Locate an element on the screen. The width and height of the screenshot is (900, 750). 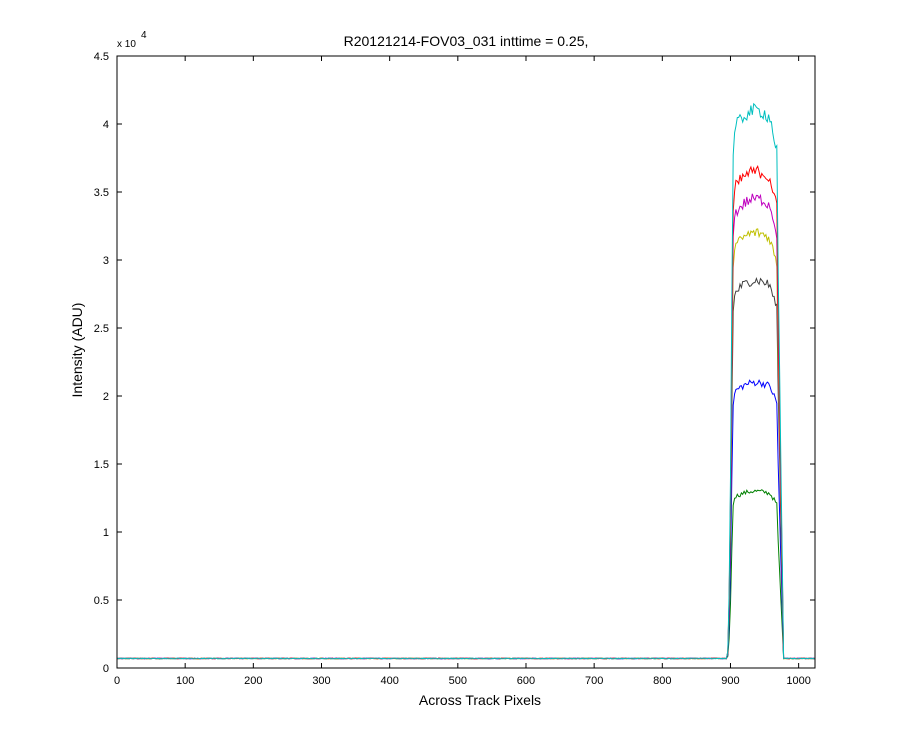
y-tick-label: 4 is located at coordinates (106, 125).